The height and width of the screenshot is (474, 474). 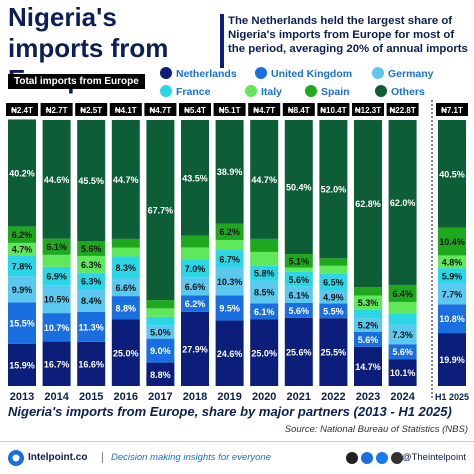 I want to click on x-tick-label: 2020, so click(x=264, y=397).